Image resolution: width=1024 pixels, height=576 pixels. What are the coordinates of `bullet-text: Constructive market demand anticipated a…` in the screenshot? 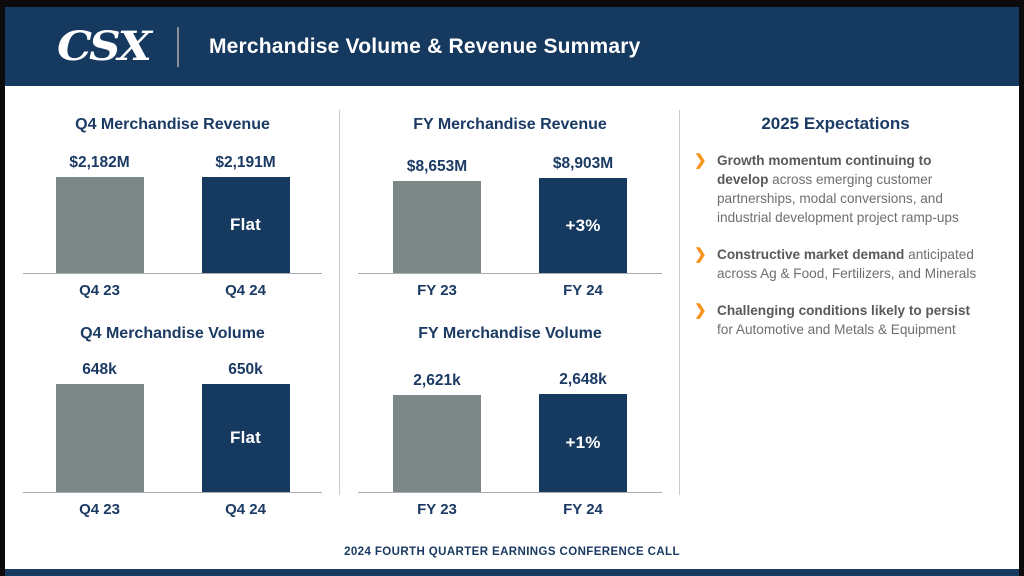 It's located at (847, 264).